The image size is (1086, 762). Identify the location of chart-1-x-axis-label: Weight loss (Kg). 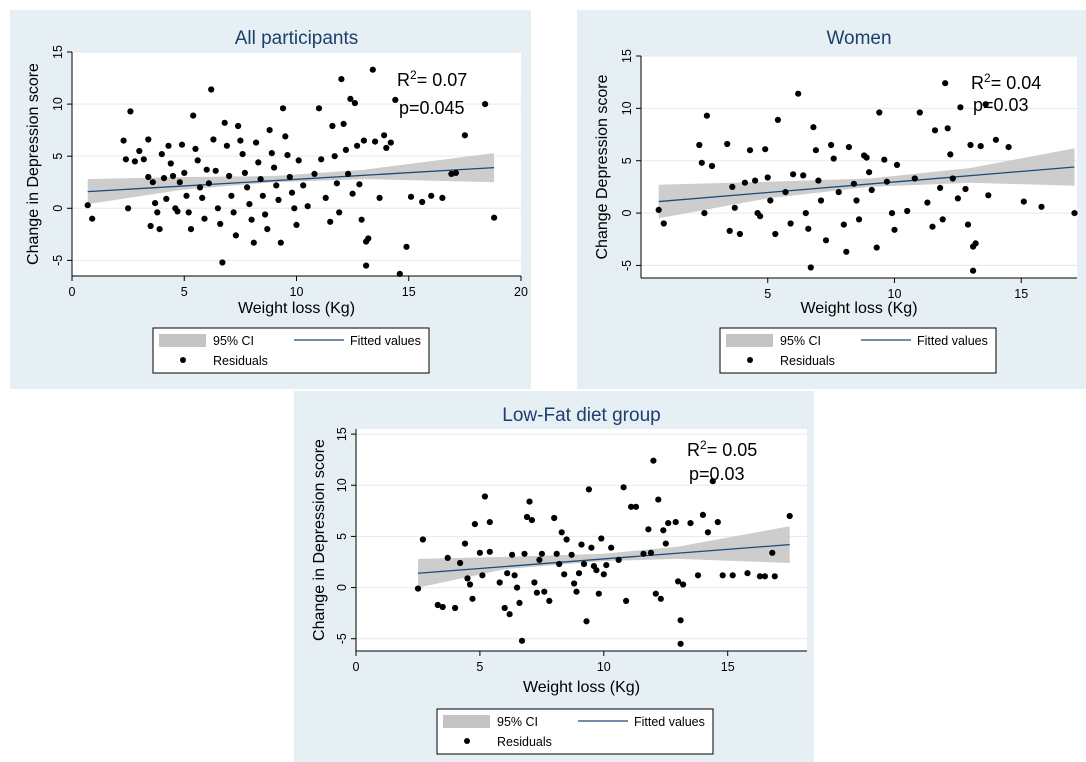
(858, 308).